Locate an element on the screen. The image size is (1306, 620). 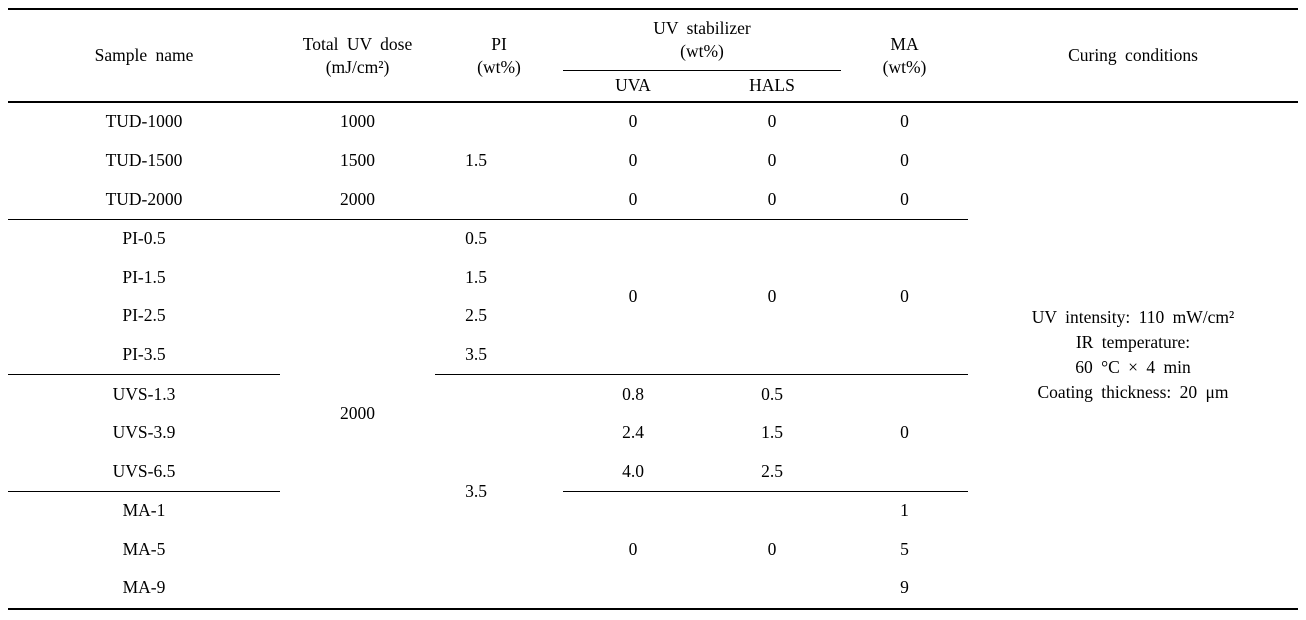
cell-ma5-name: MA-5 is located at coordinates (144, 548).